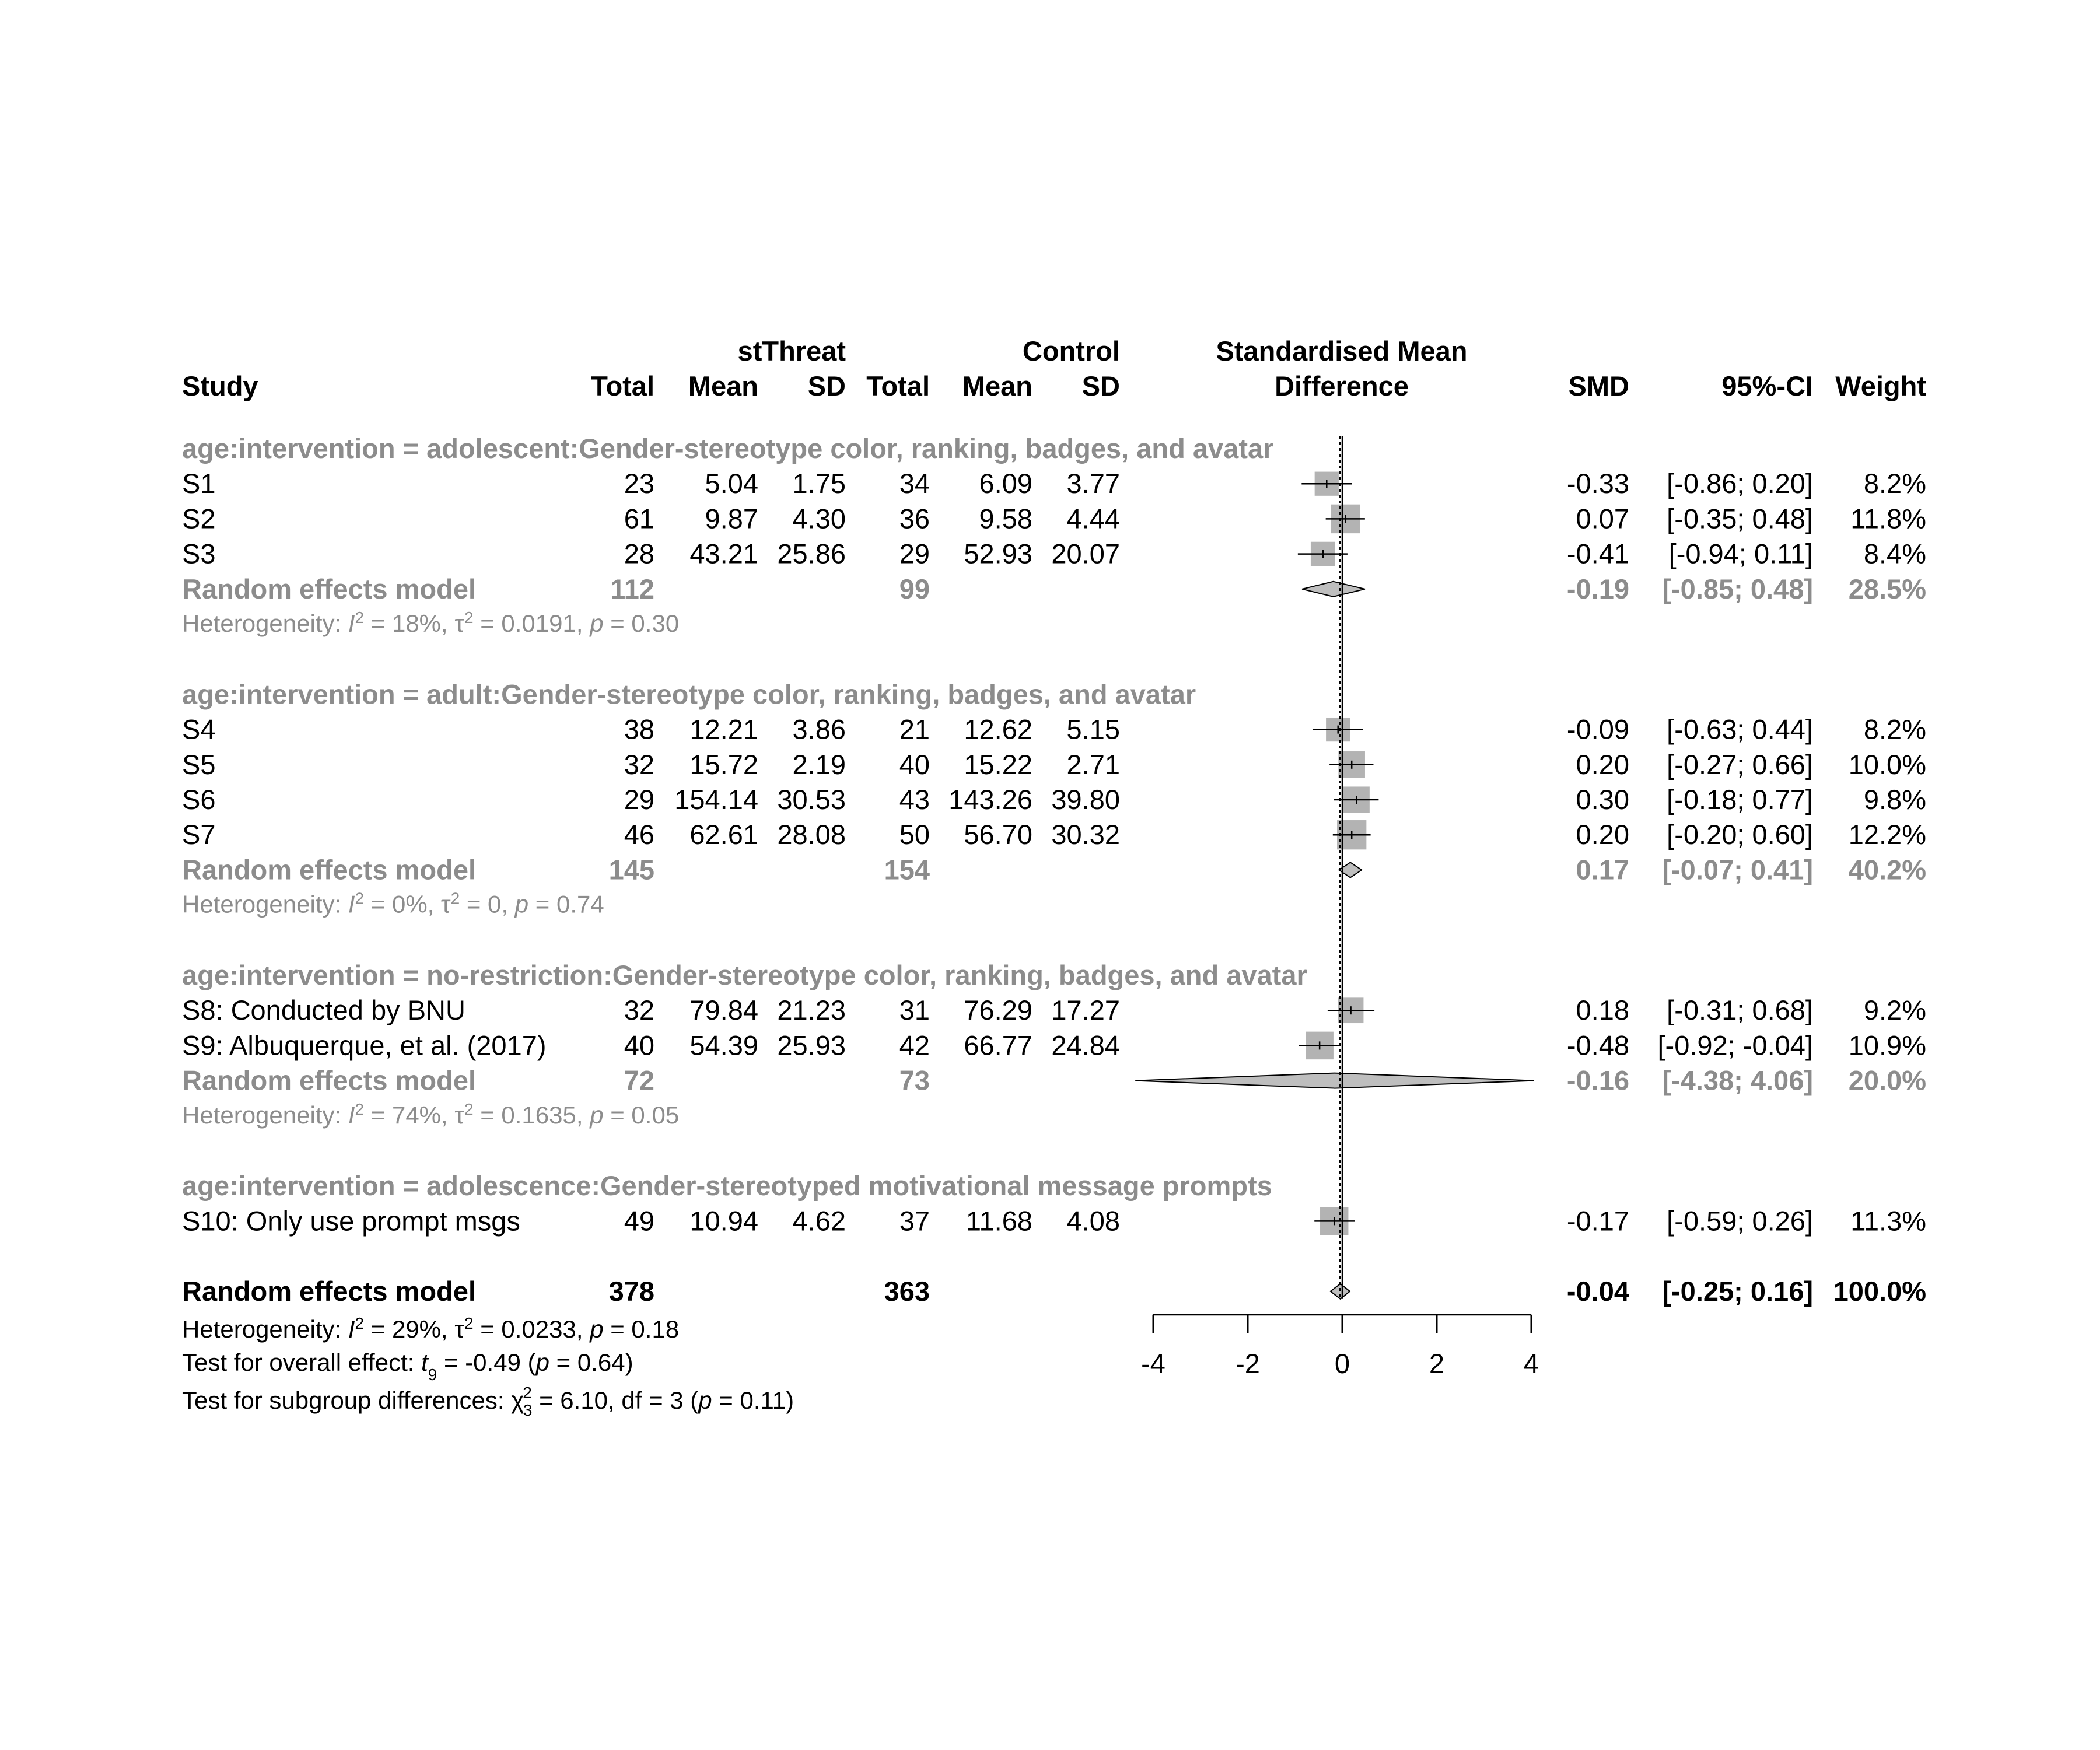  I want to click on smd-value: -0.48, so click(1598, 1045).